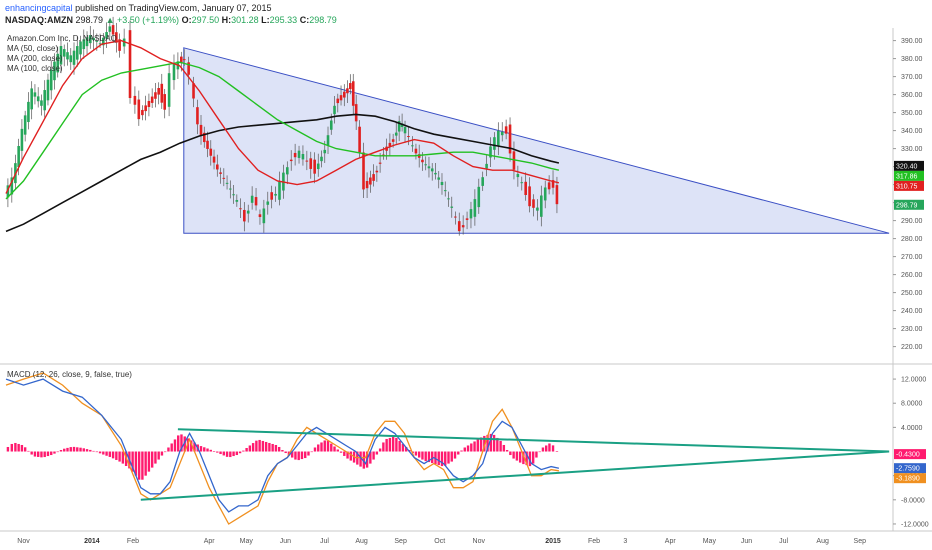 The width and height of the screenshot is (932, 550). I want to click on time-axis-label: 3, so click(625, 541).